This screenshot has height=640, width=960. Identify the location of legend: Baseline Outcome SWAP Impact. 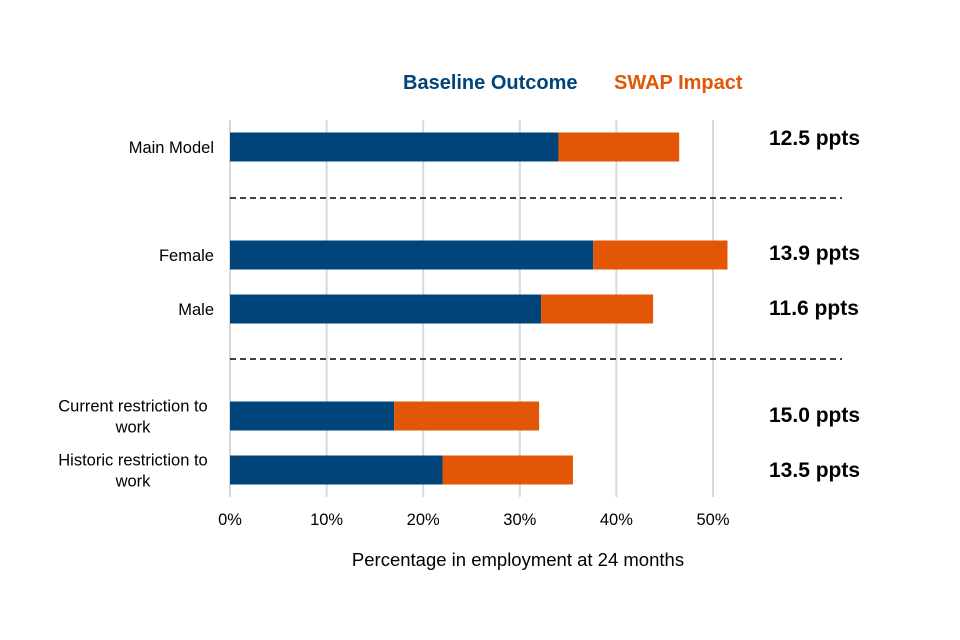
(573, 83).